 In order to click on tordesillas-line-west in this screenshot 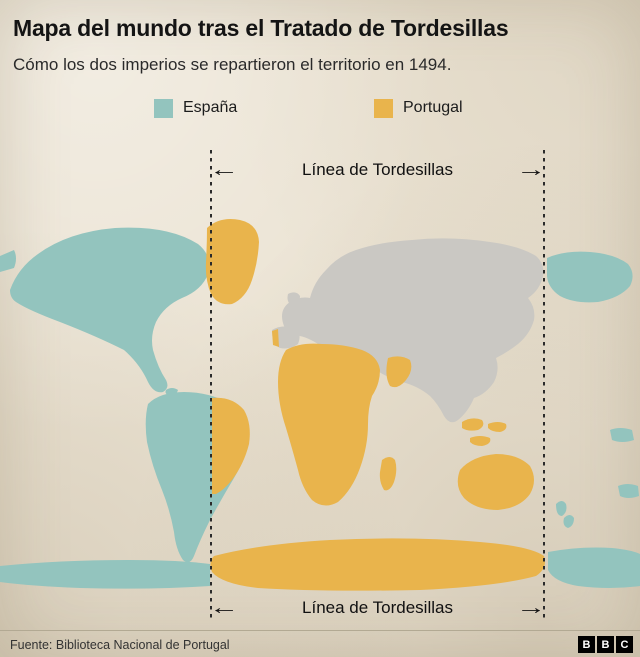, I will do `click(211, 386)`.